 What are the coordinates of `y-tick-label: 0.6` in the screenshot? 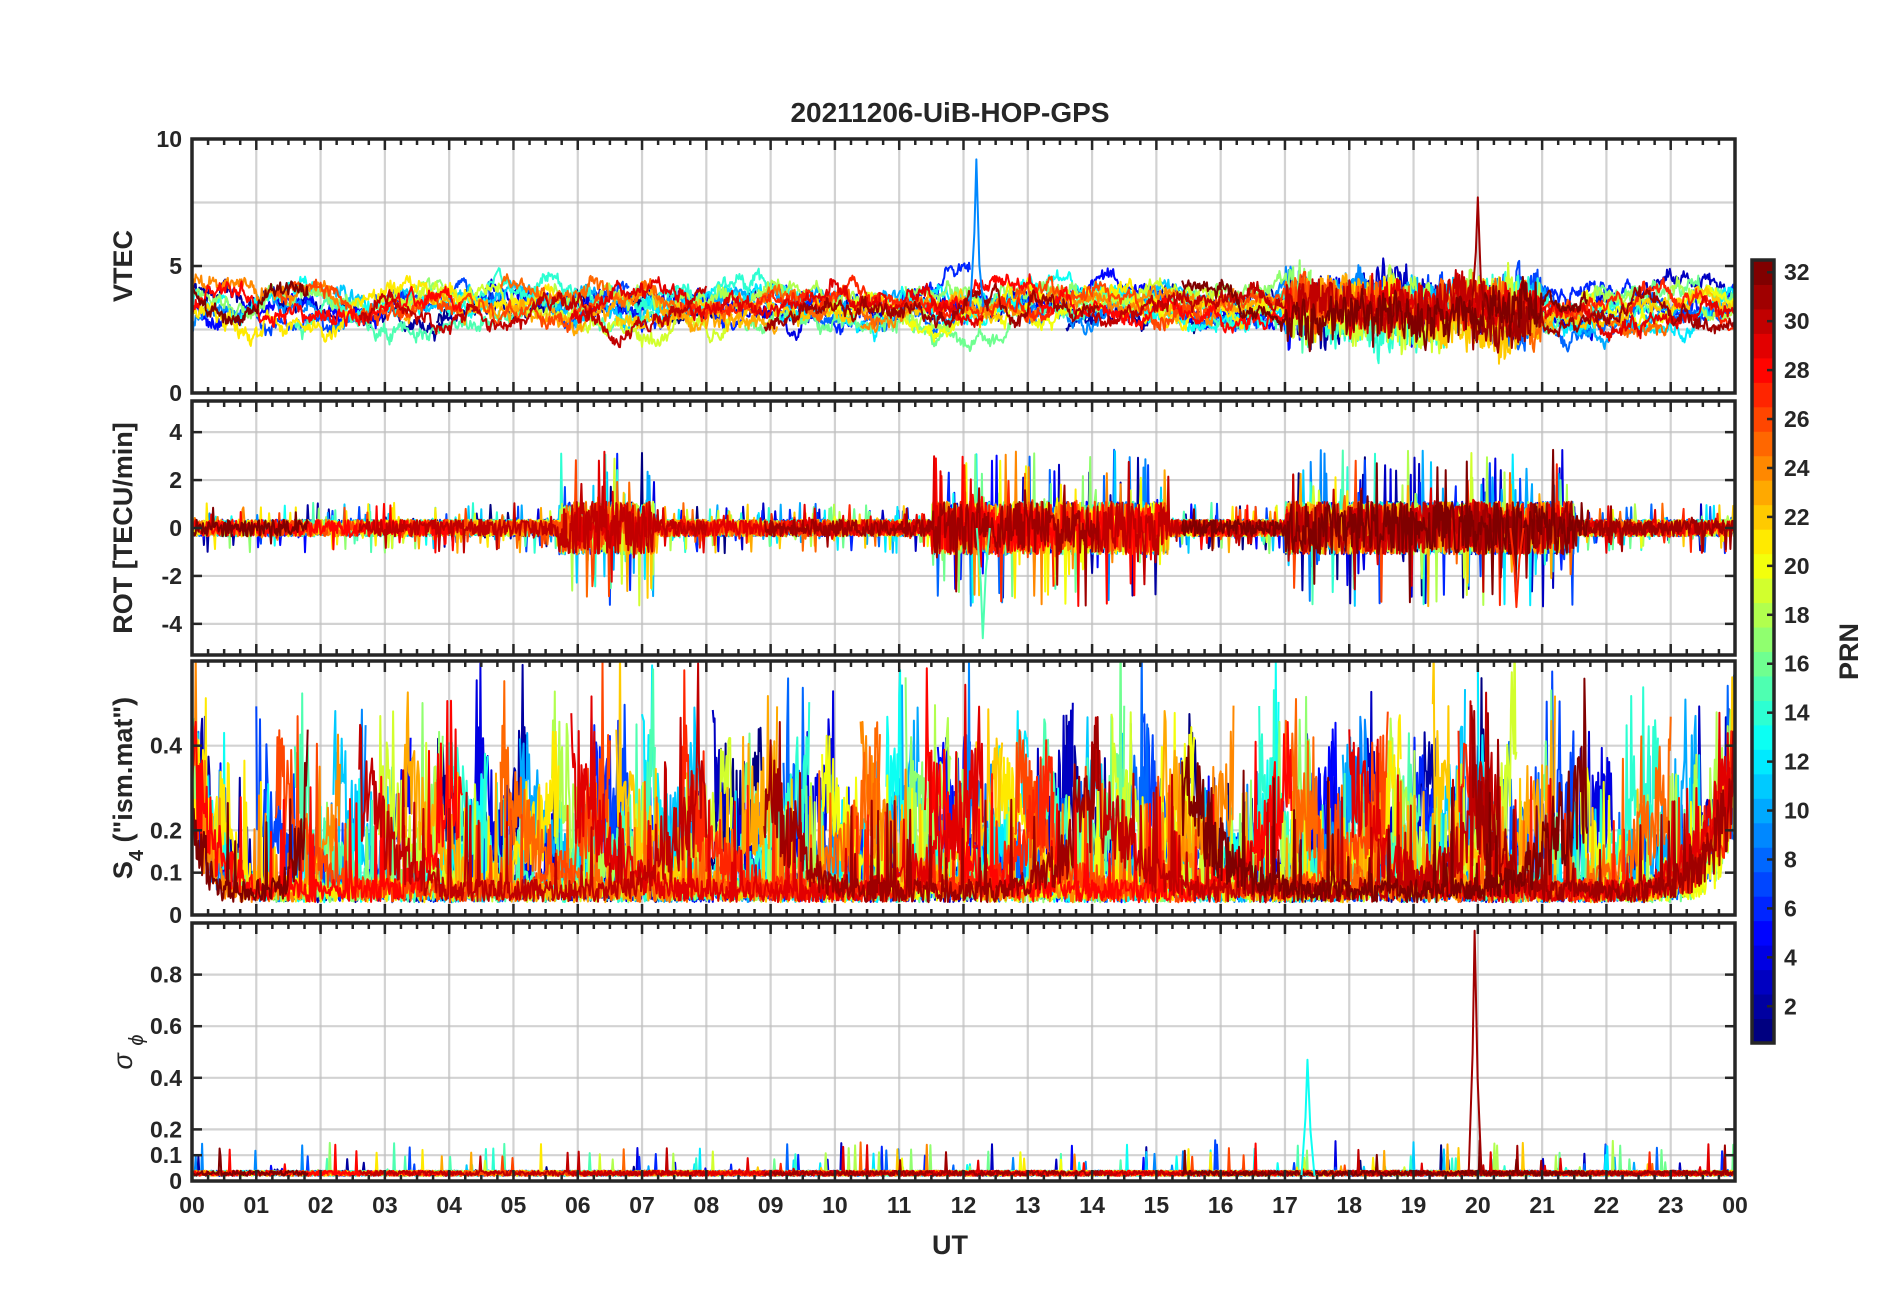 It's located at (166, 1026).